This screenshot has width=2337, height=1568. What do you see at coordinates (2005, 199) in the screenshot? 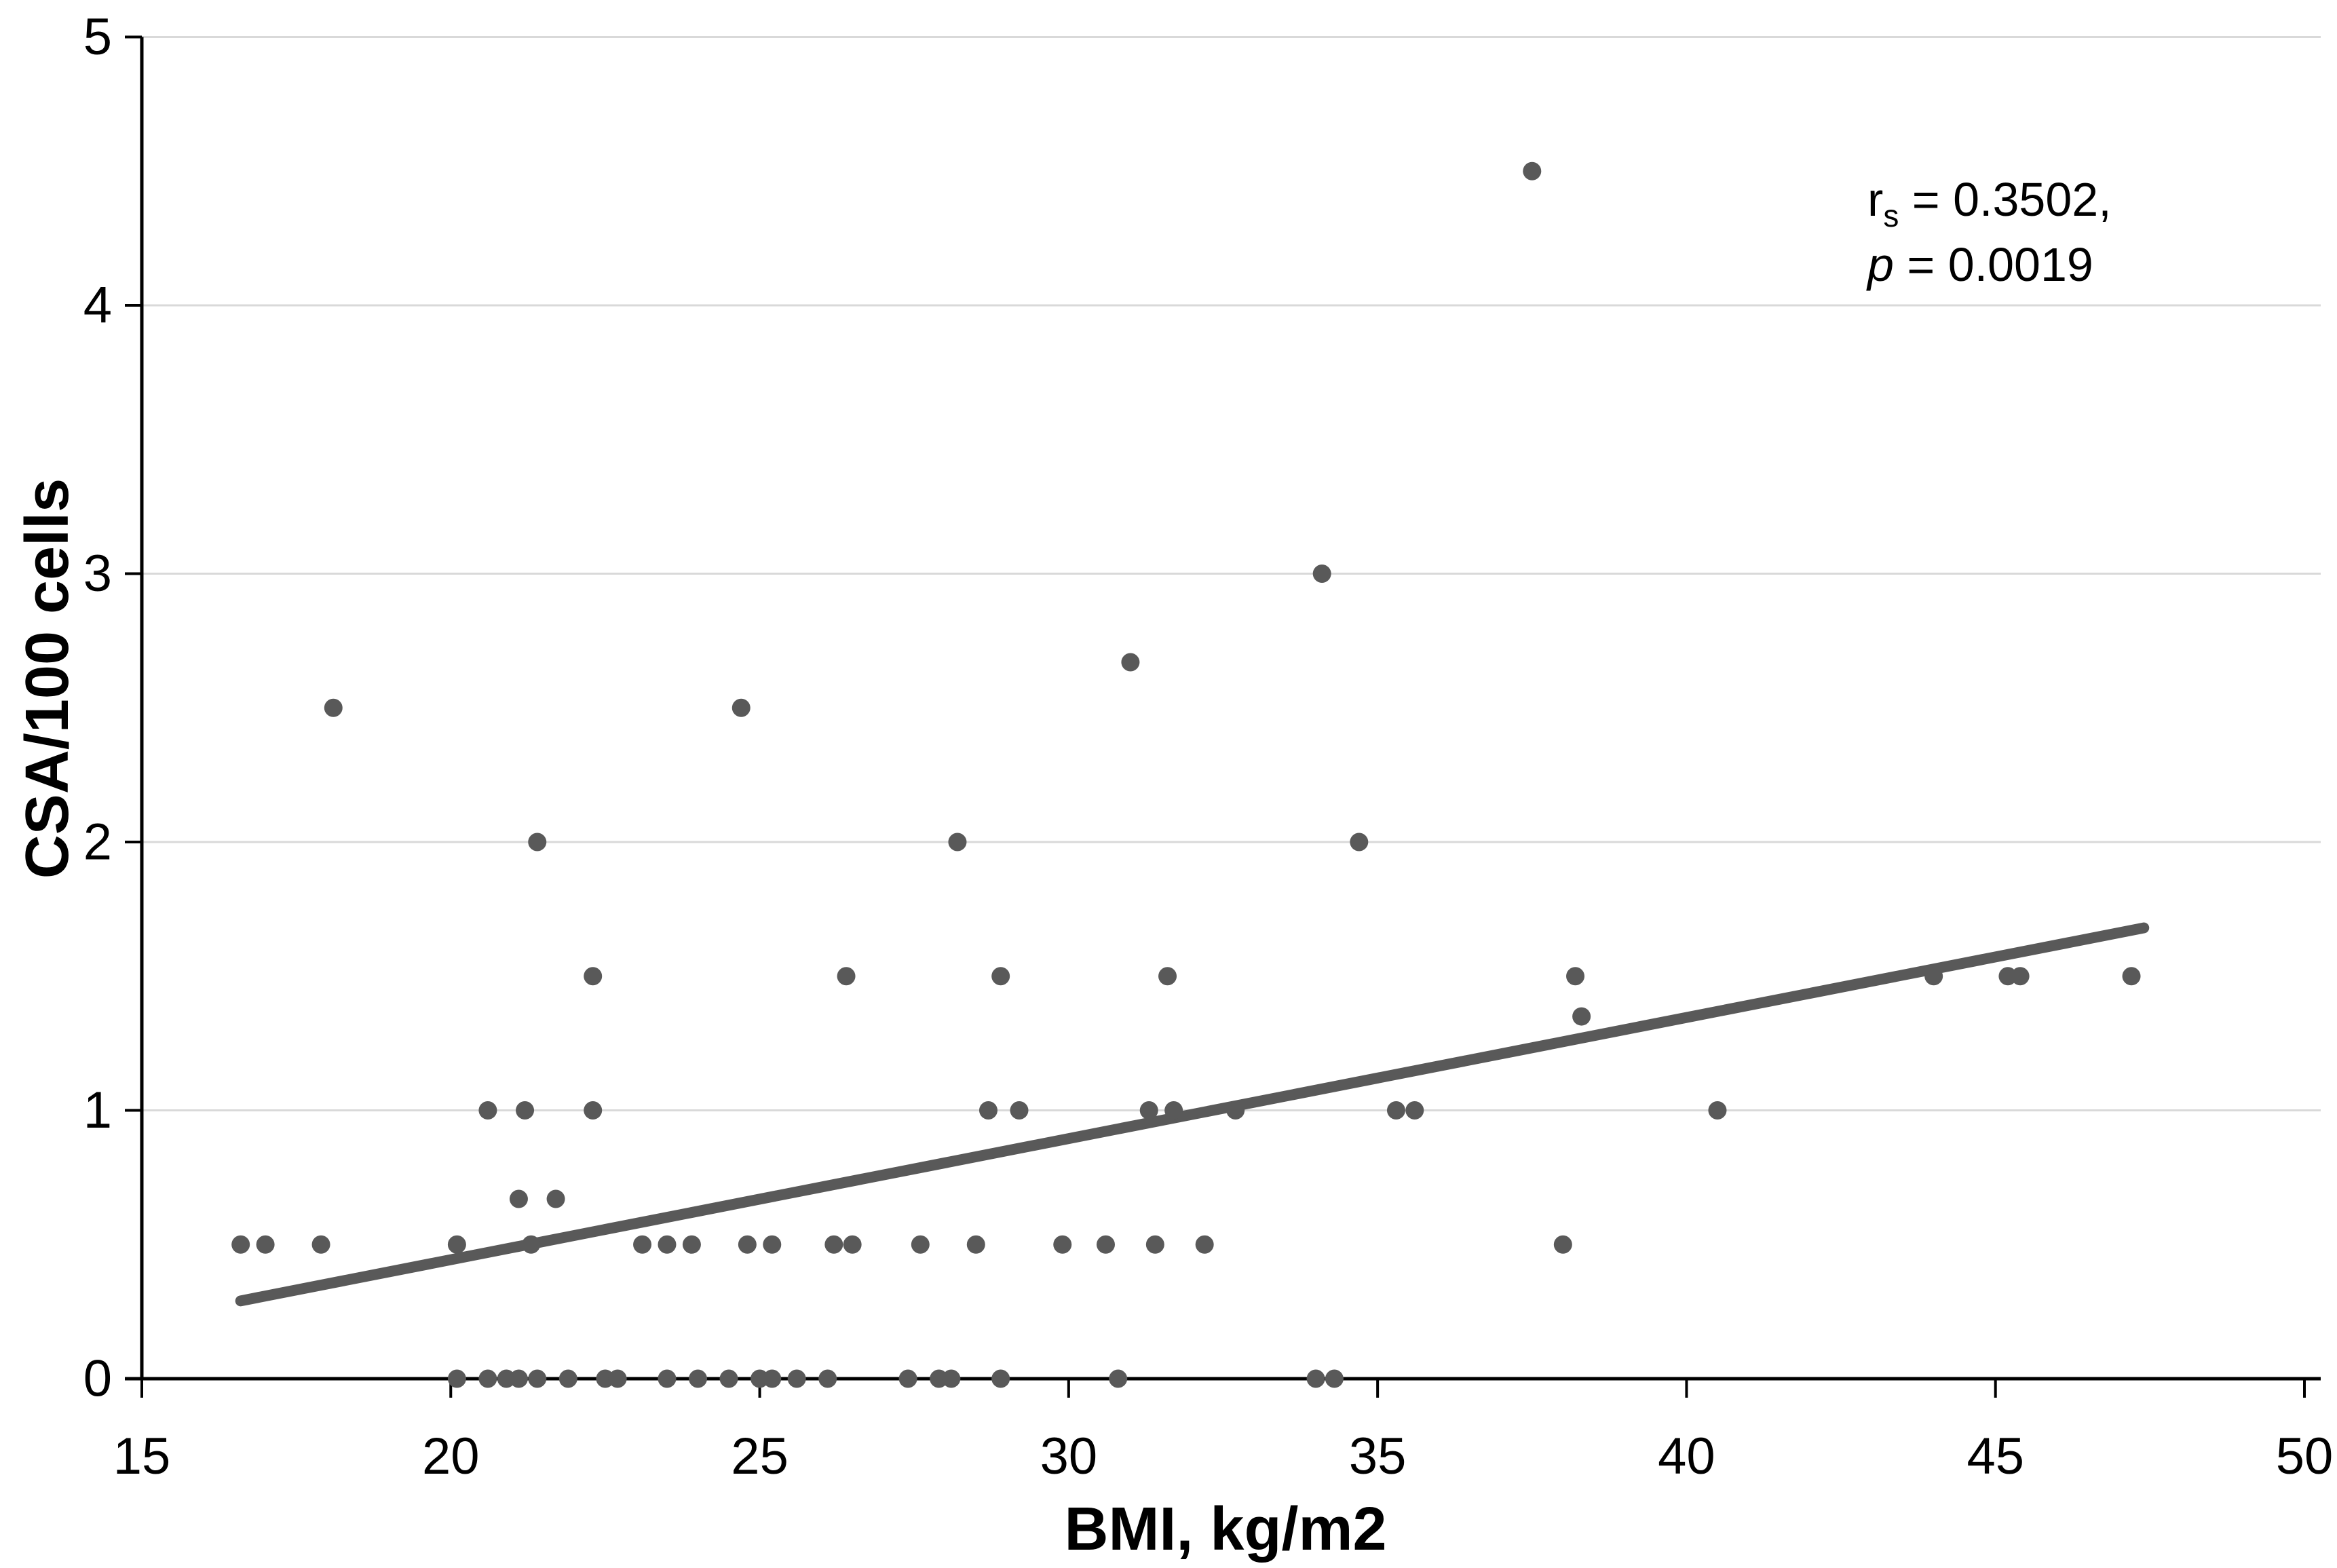
I see `annotation-r-value: = 0.3502,` at bounding box center [2005, 199].